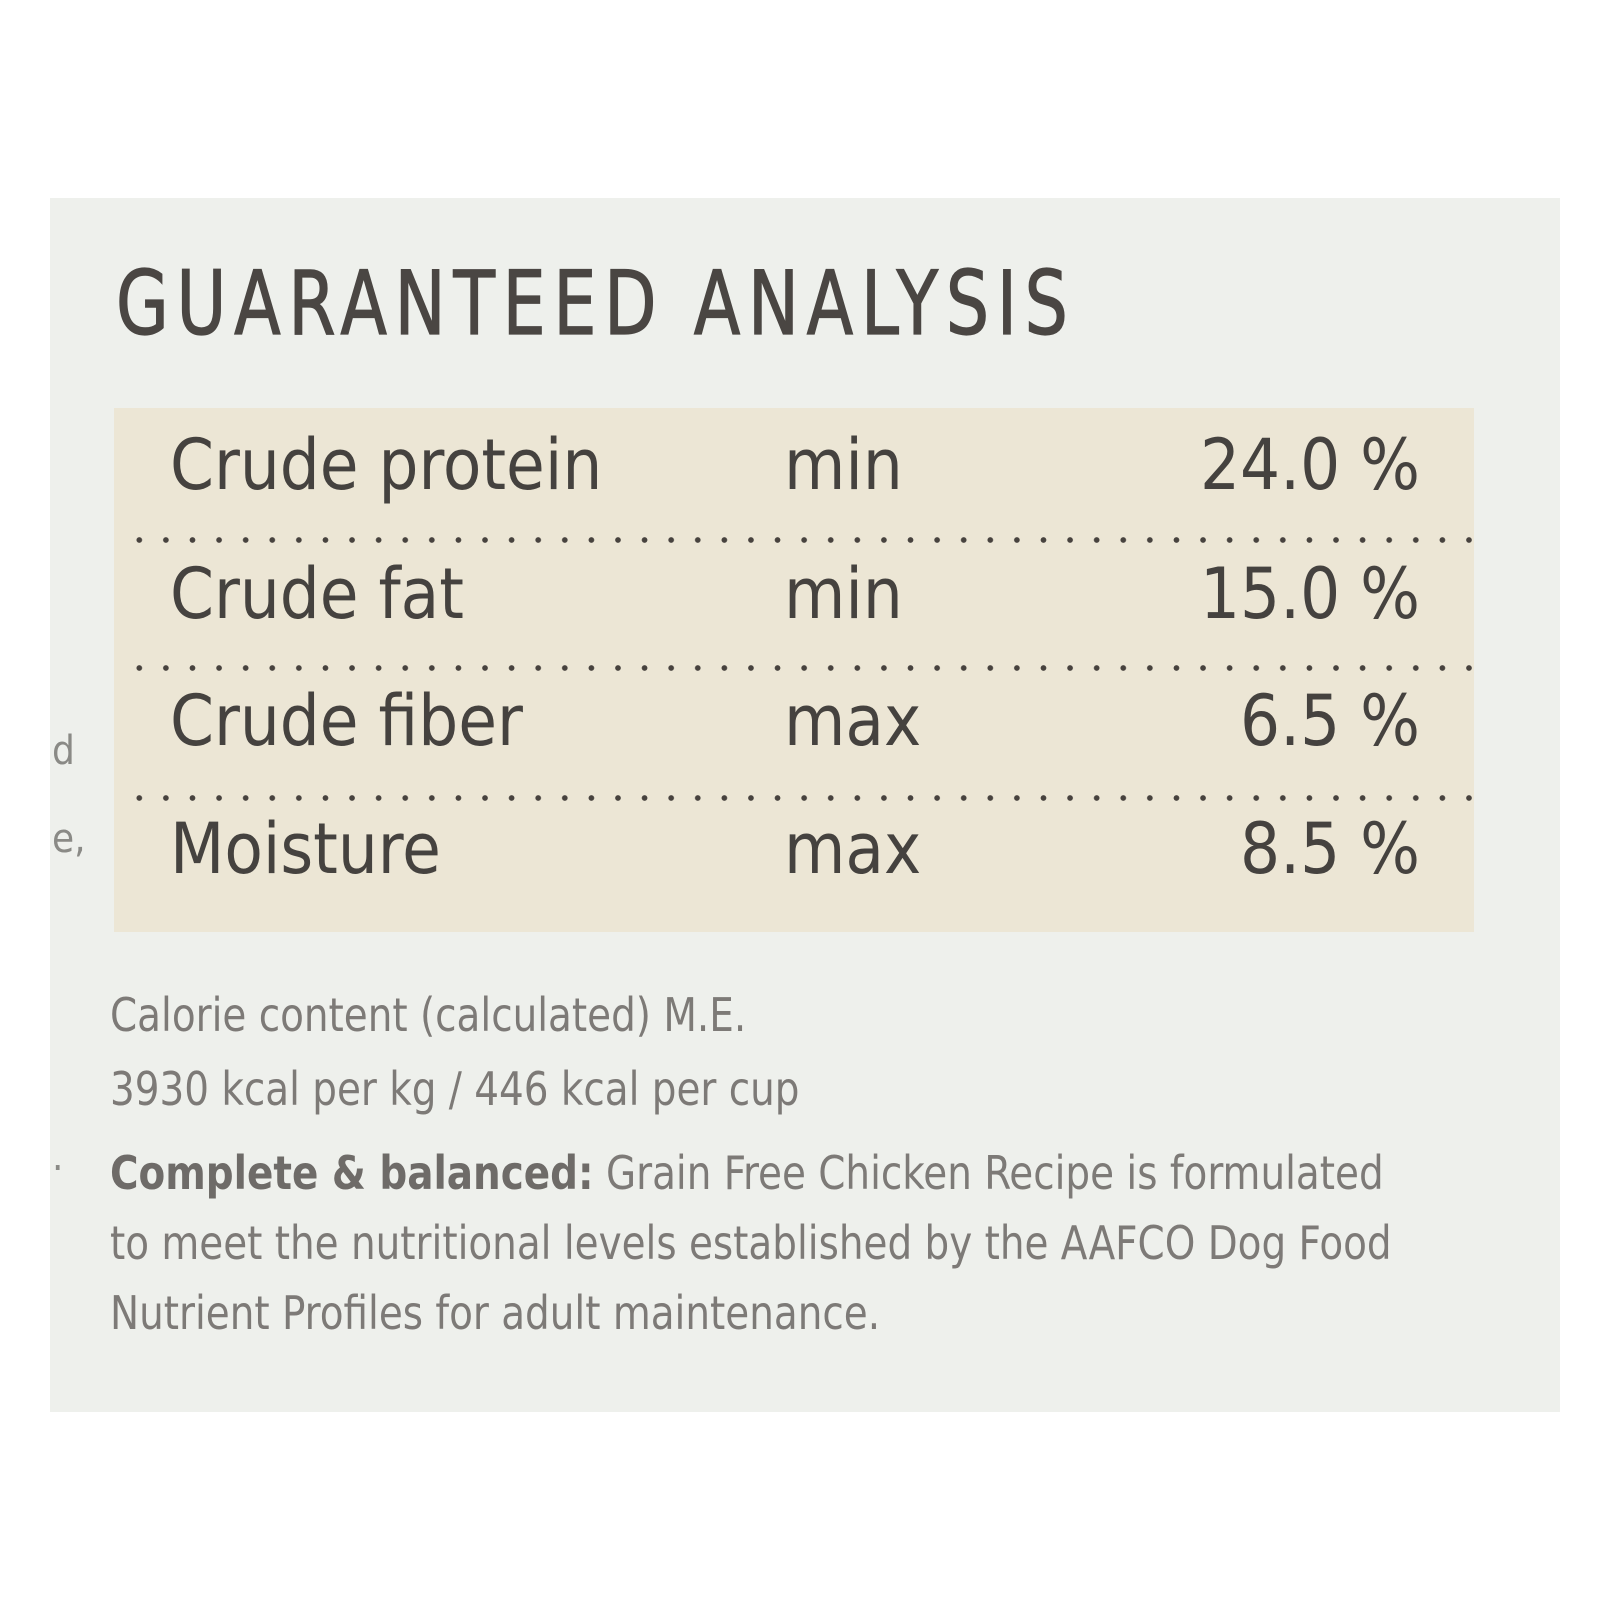  What do you see at coordinates (1330, 721) in the screenshot?
I see `nutrient-value: 6.5 %` at bounding box center [1330, 721].